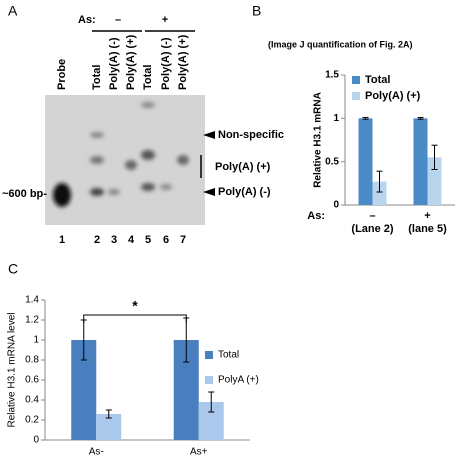 This screenshot has height=459, width=474. What do you see at coordinates (87, 20) in the screenshot?
I see `as-label: As:` at bounding box center [87, 20].